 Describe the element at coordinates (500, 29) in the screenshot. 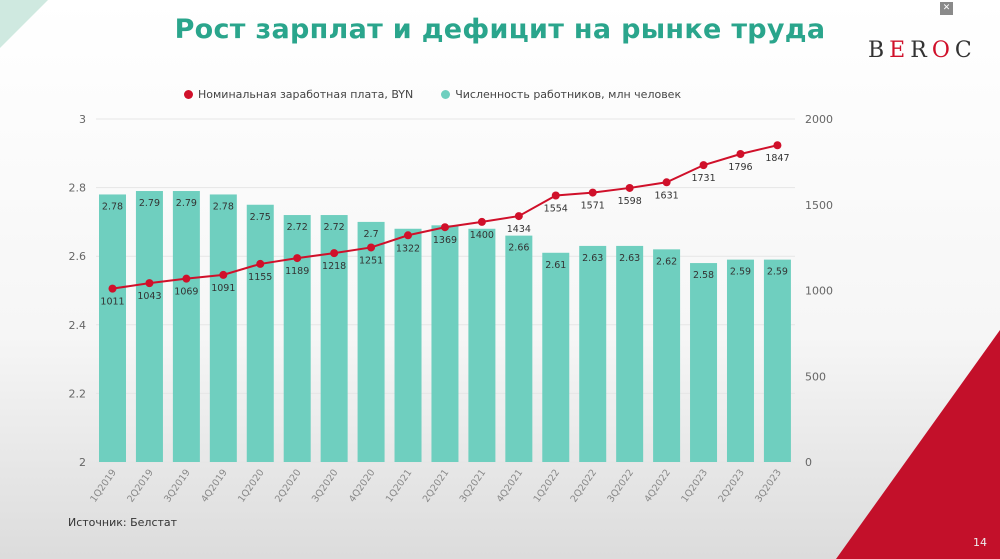

I see `slide-title: Рост зарплат и дефицит на рынке труда` at that location.